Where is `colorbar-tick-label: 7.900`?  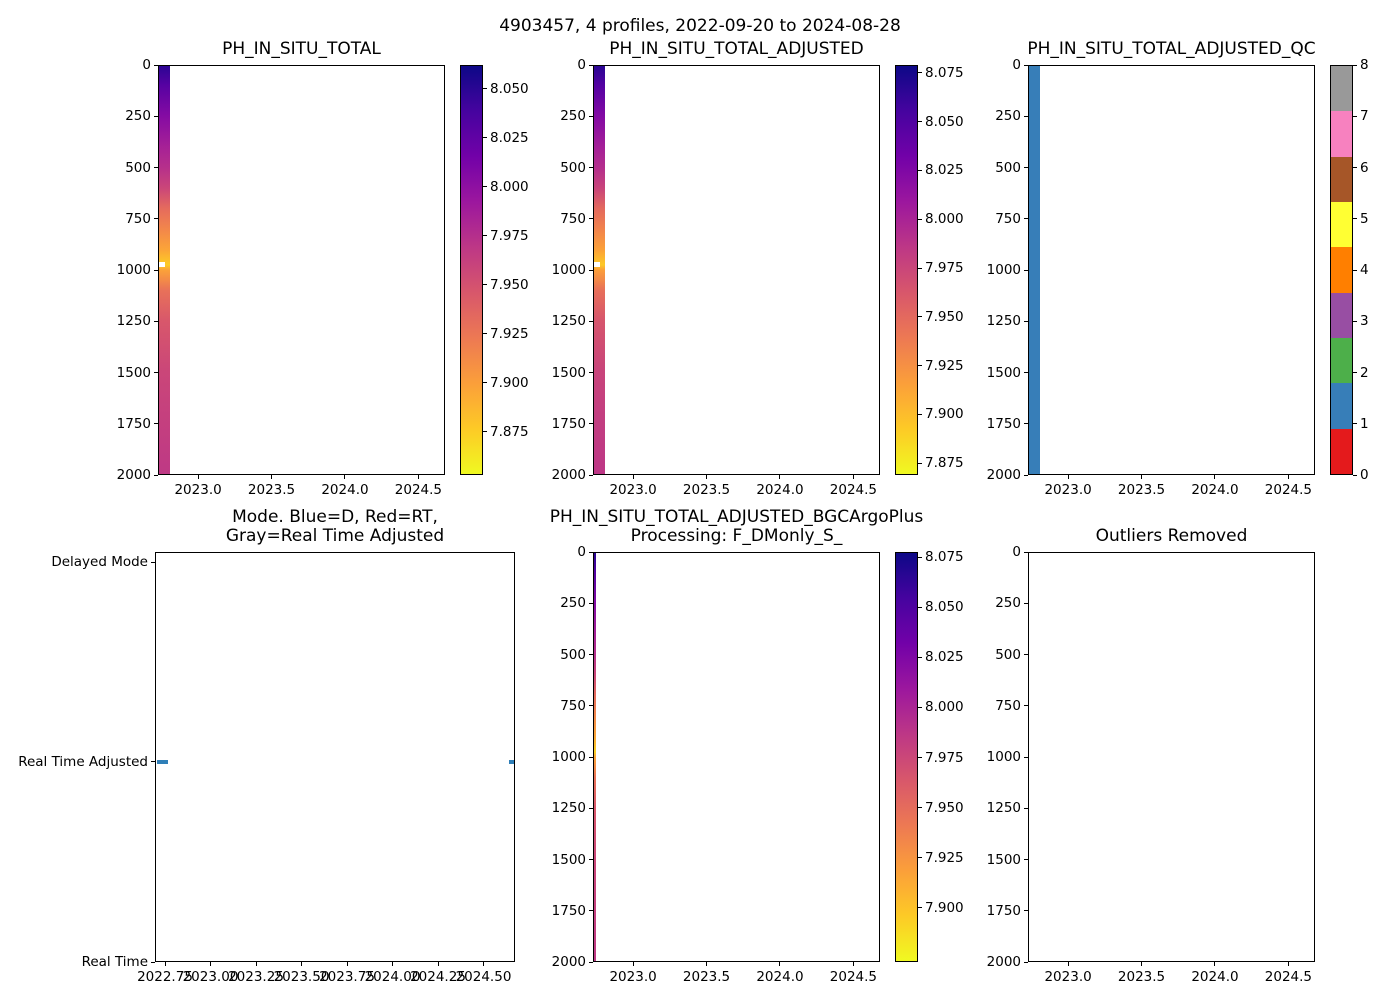 colorbar-tick-label: 7.900 is located at coordinates (509, 382).